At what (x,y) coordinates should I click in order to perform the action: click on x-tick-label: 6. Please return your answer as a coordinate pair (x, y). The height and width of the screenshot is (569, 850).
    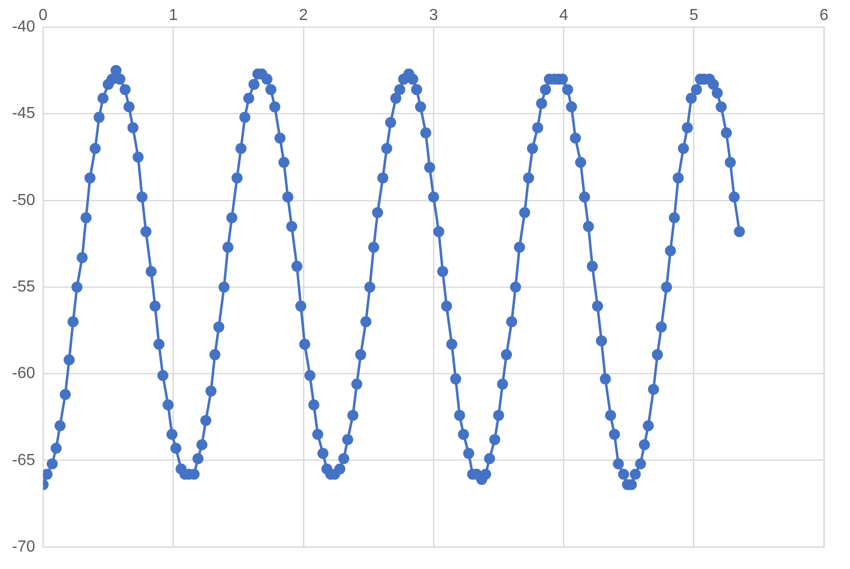
    Looking at the image, I should click on (824, 15).